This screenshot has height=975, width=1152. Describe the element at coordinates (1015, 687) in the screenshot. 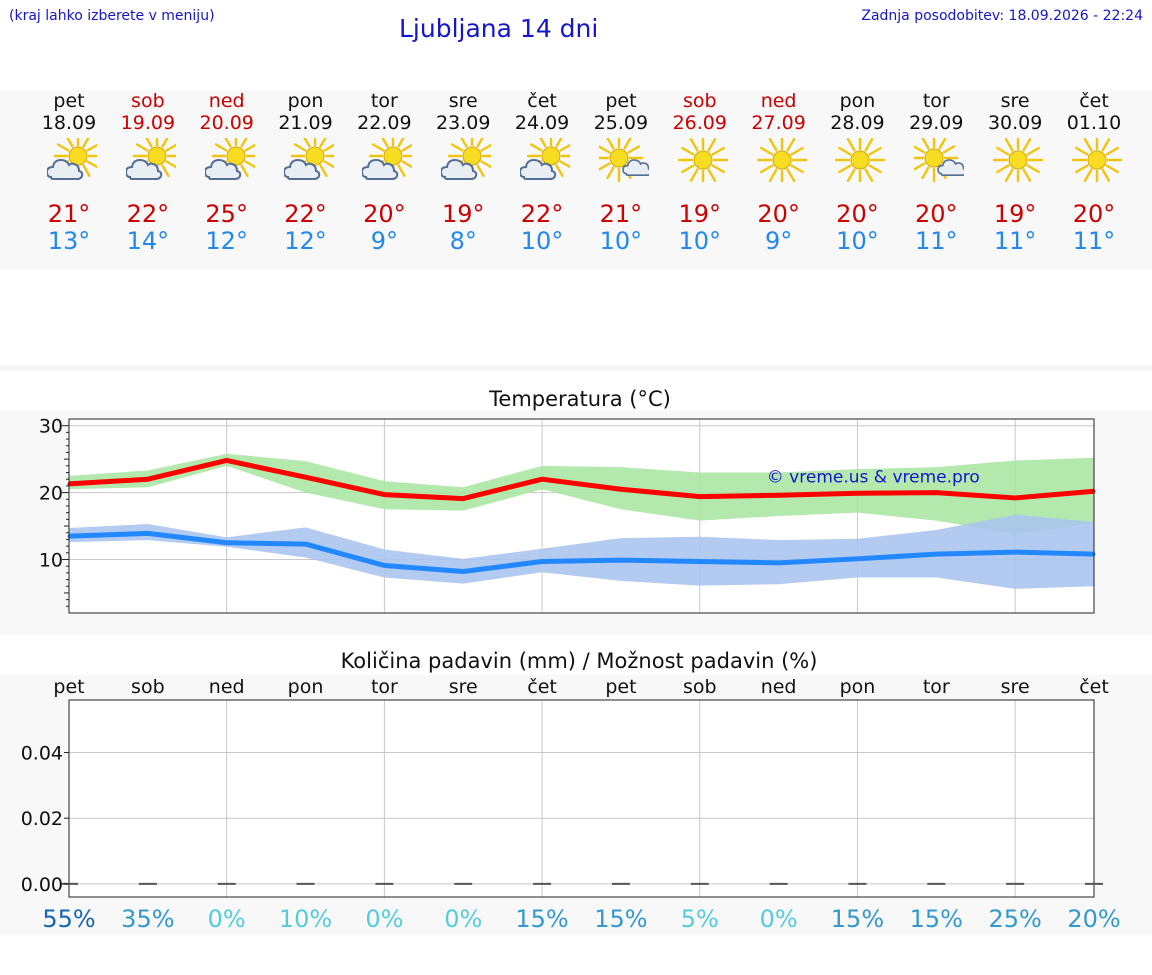

I see `x-tick-label: sre` at that location.